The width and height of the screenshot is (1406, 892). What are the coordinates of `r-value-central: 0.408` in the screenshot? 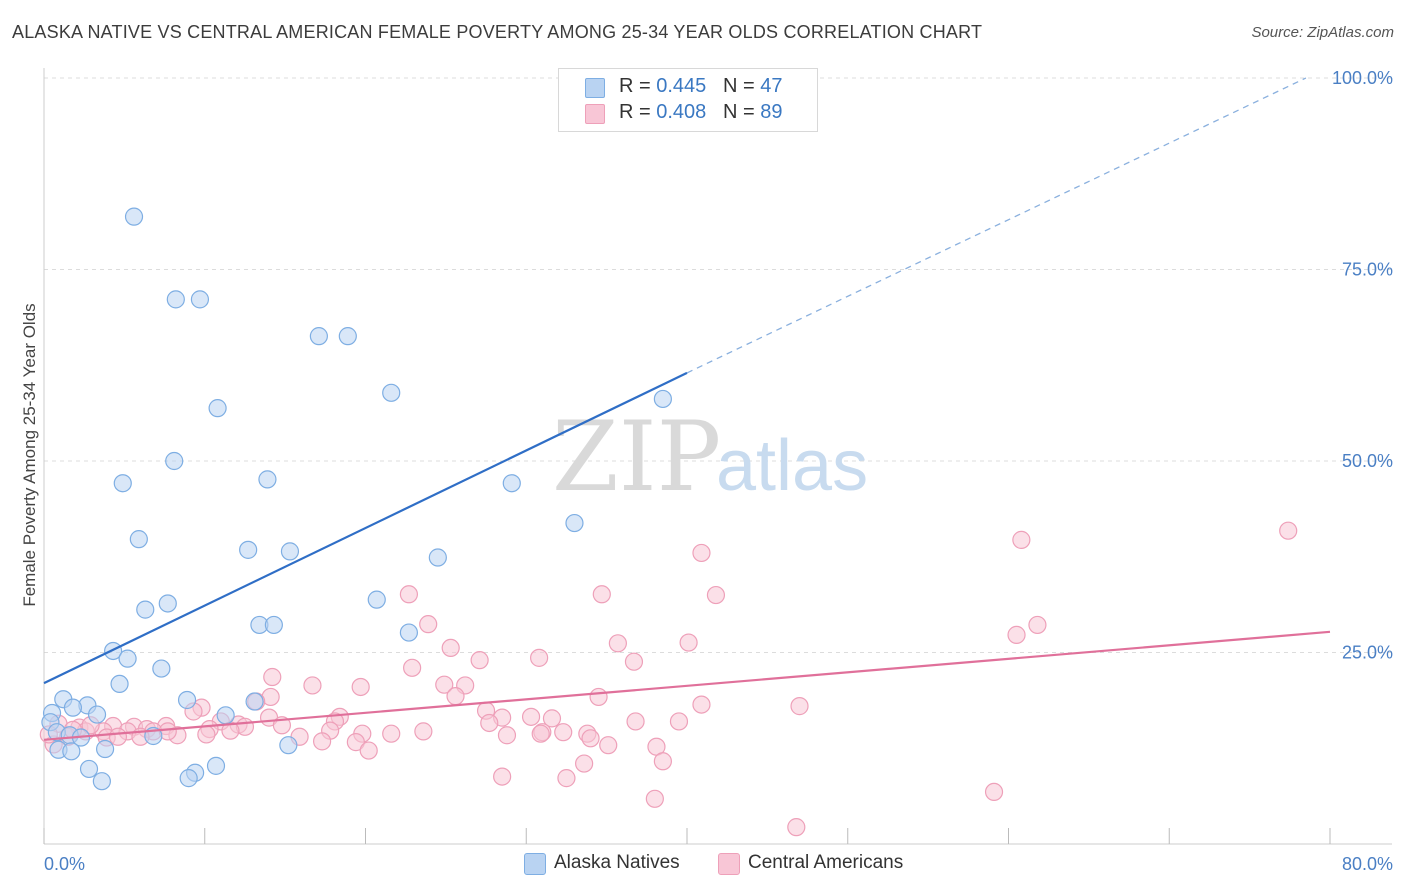 It's located at (681, 112).